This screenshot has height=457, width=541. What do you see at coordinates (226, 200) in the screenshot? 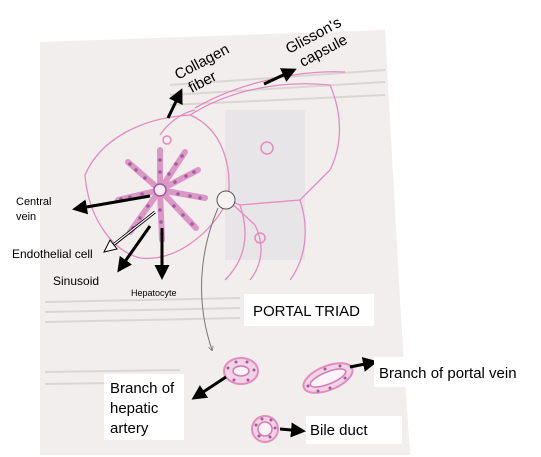
I see `portal-space-circle` at bounding box center [226, 200].